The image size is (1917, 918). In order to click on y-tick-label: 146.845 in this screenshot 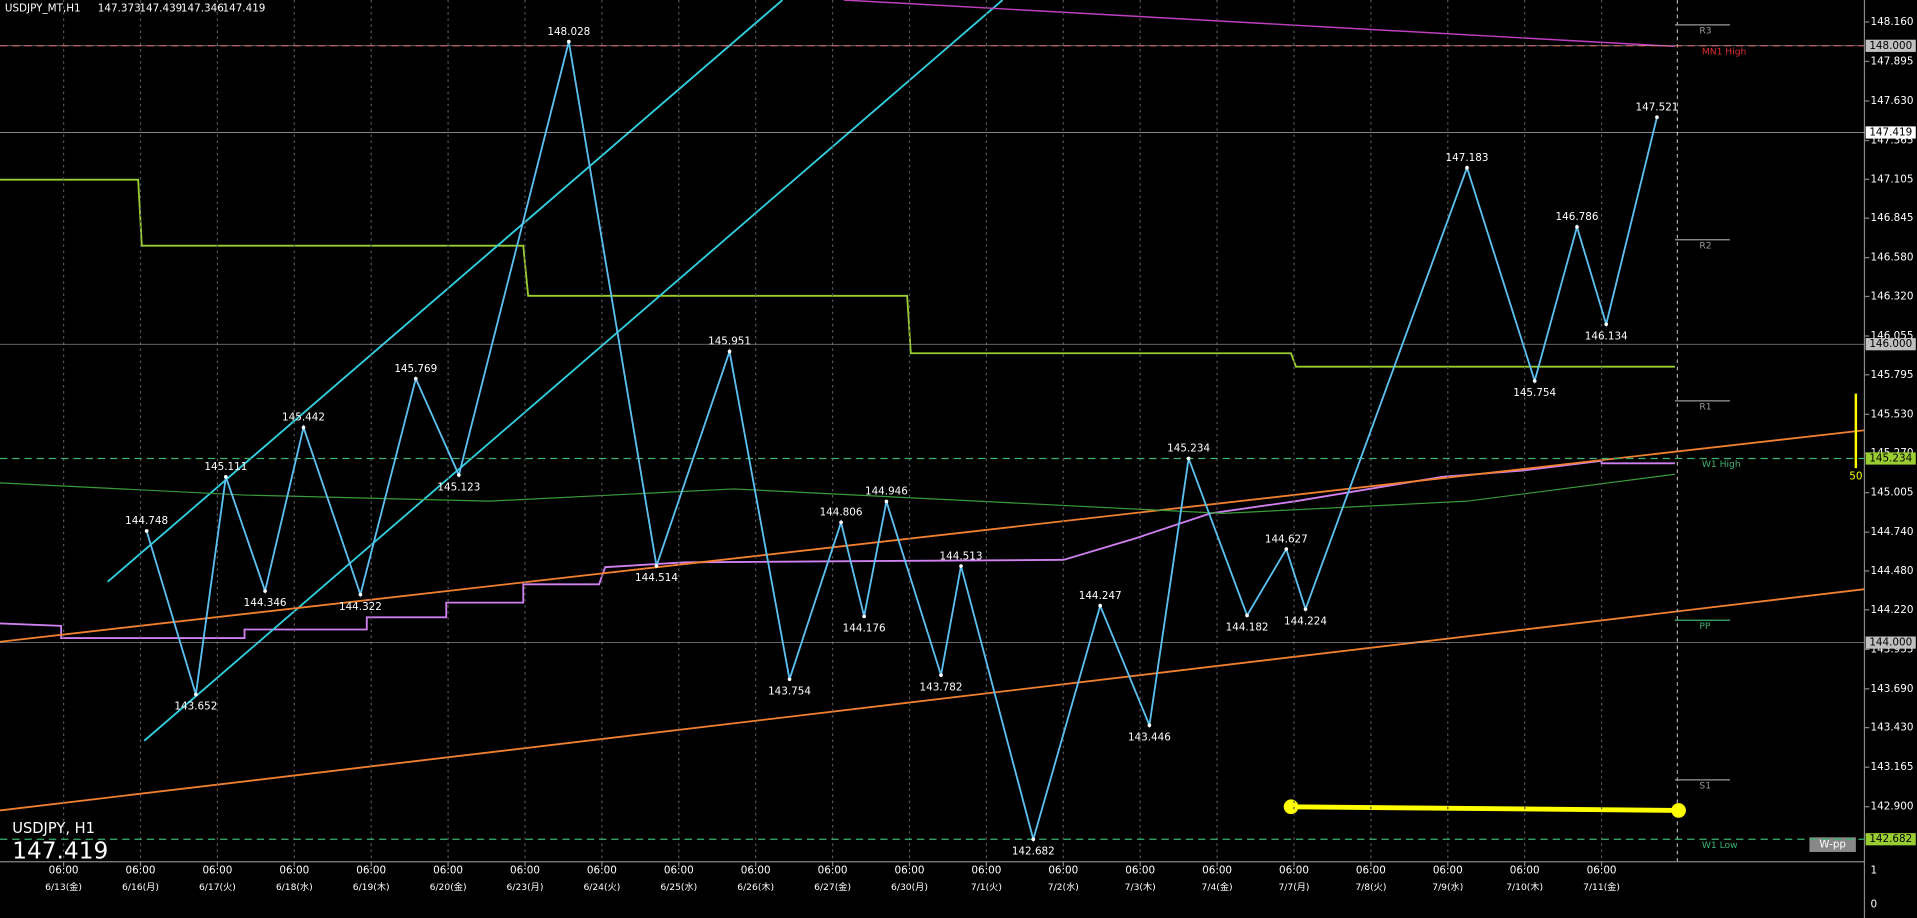, I will do `click(1892, 218)`.